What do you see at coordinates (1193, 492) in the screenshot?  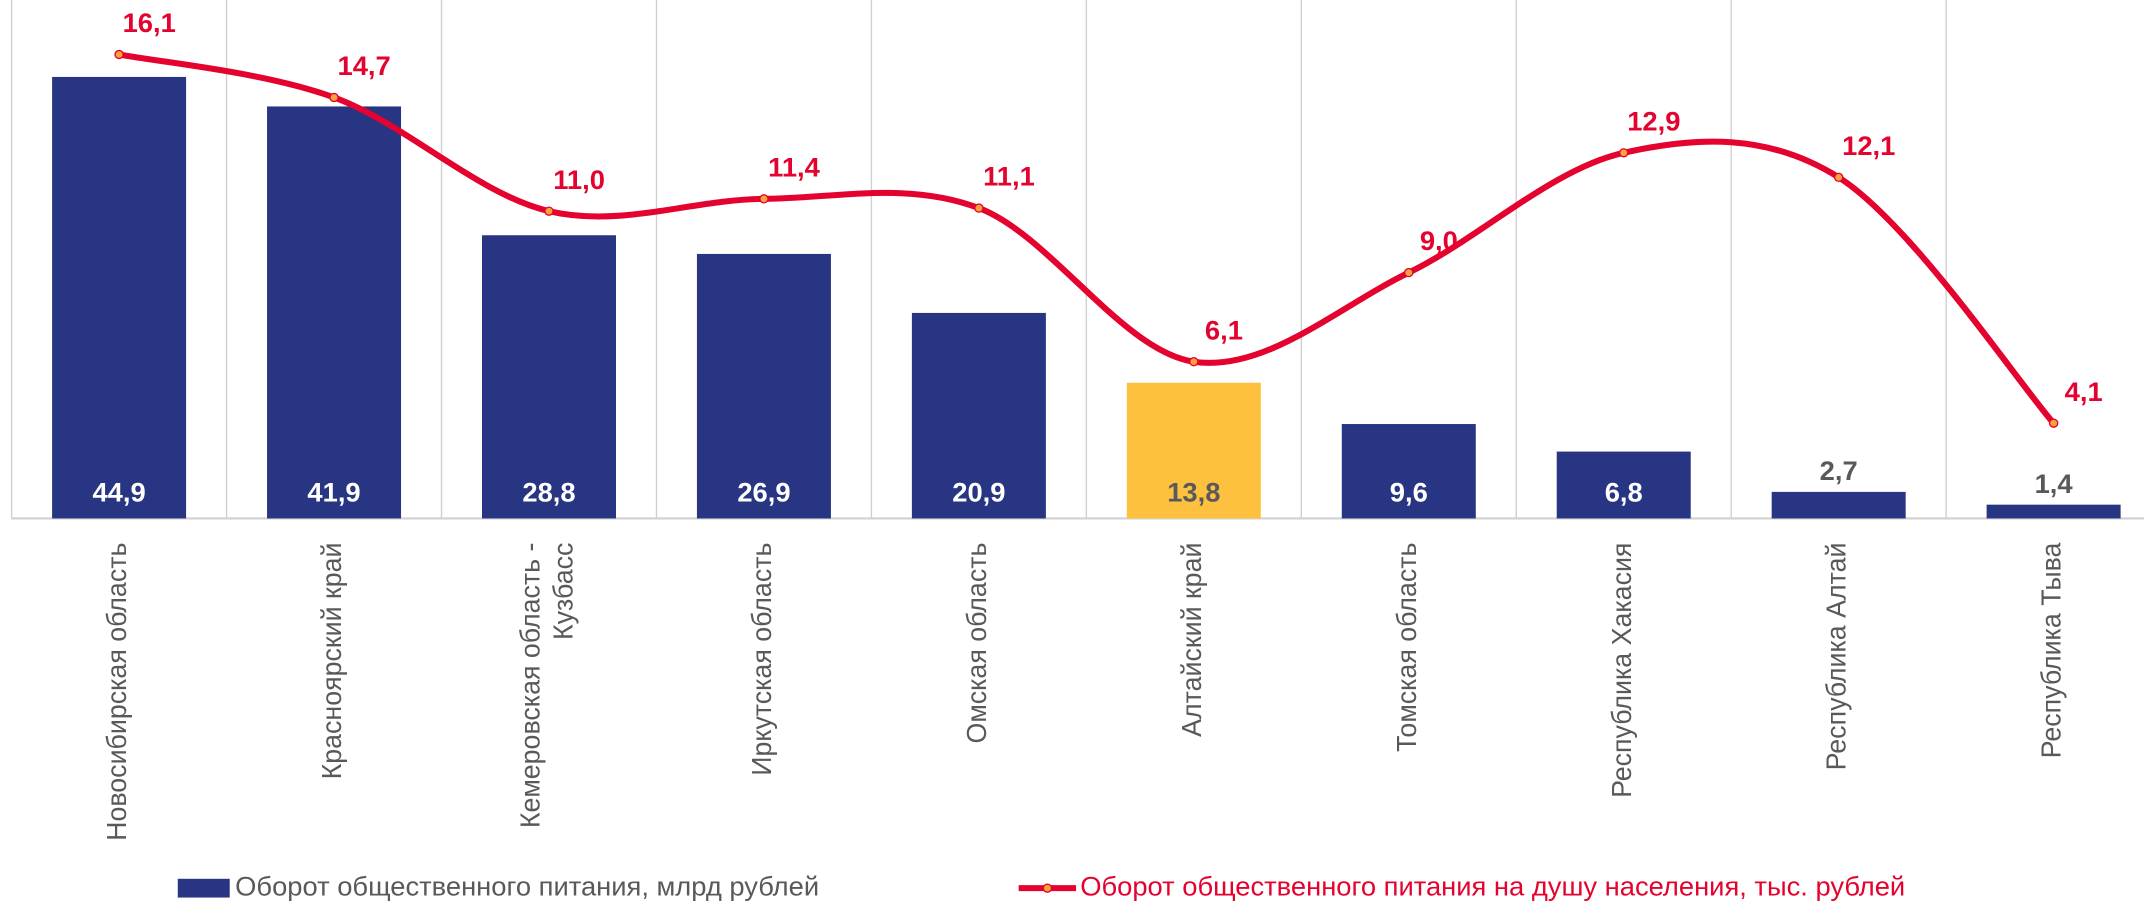 I see `bar-value-label: 13,8` at bounding box center [1193, 492].